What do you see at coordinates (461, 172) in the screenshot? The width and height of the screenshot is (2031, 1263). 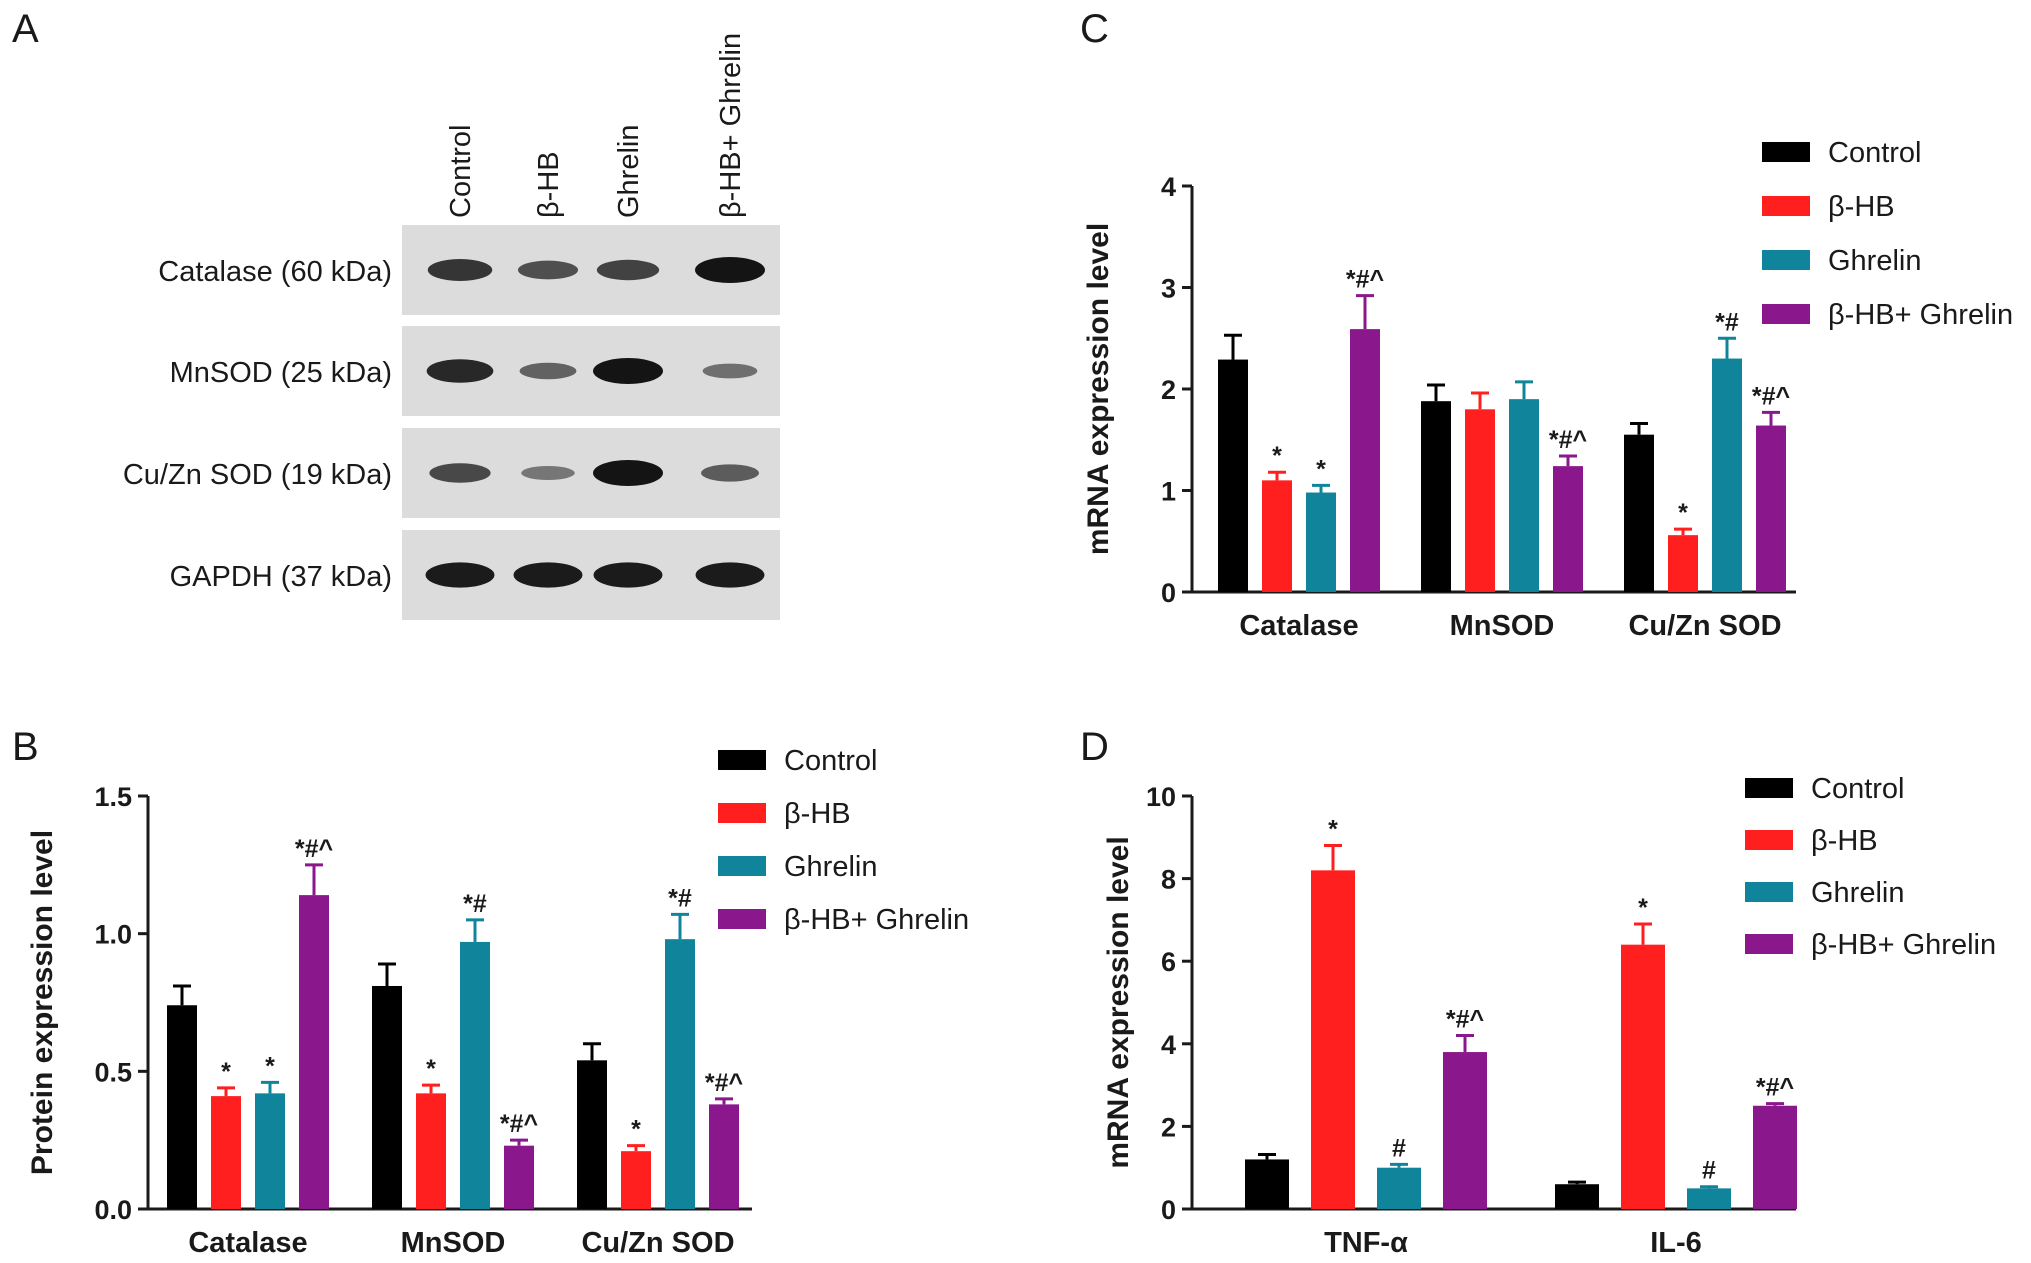 I see `lane-label: Control` at bounding box center [461, 172].